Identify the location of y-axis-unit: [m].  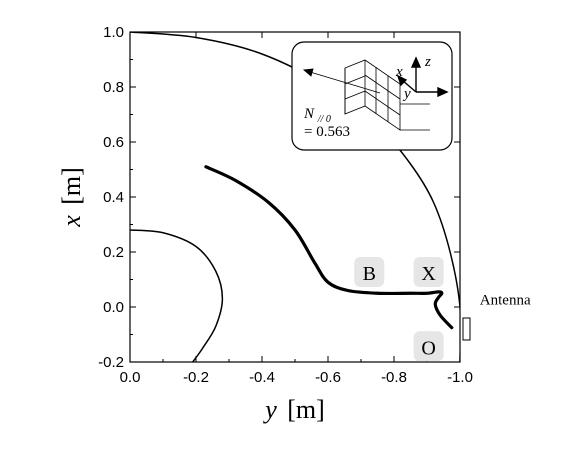
(71, 186).